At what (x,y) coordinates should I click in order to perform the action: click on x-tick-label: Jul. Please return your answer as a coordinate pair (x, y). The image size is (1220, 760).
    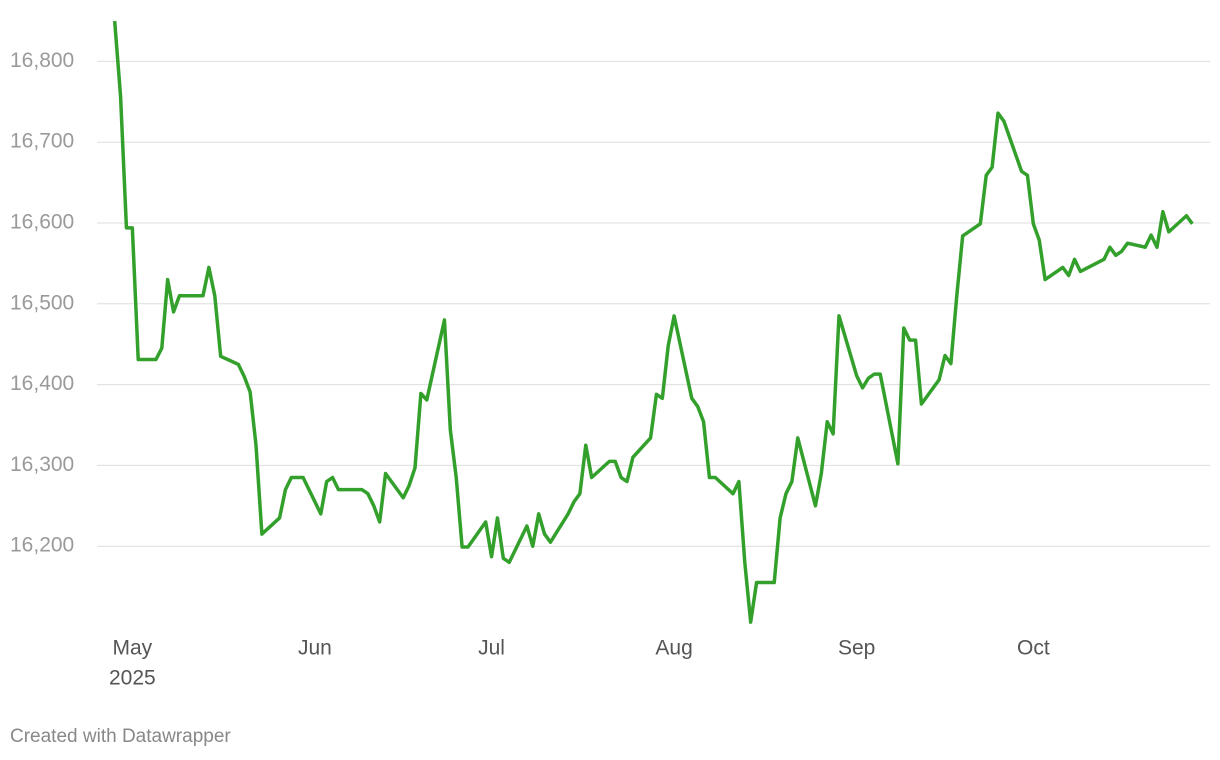
    Looking at the image, I should click on (491, 648).